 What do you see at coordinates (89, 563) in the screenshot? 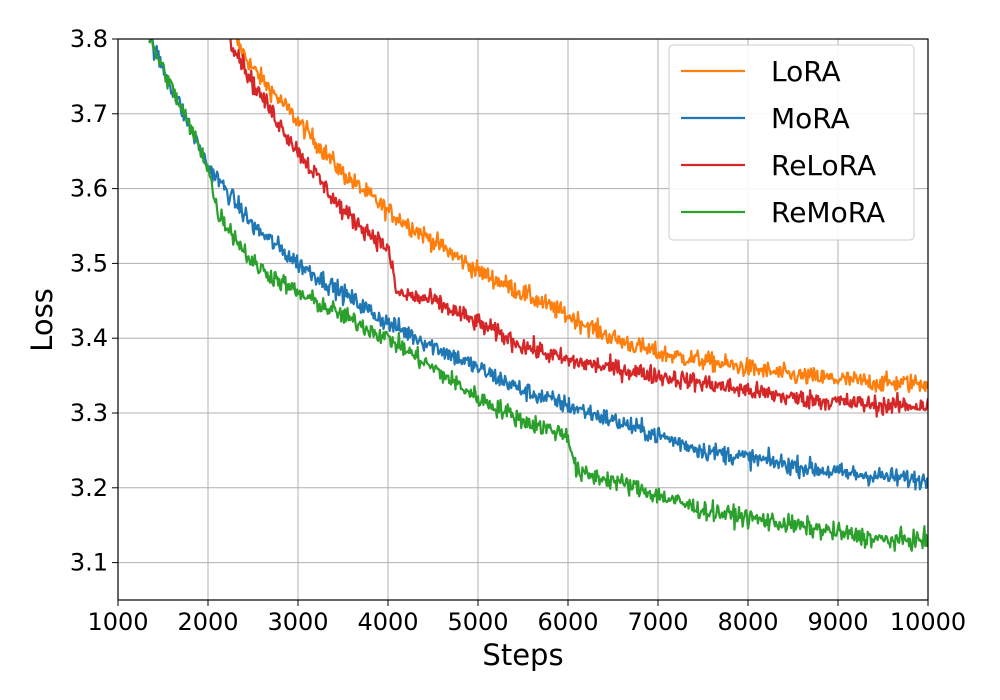
I see `y-tick-label: 3.1` at bounding box center [89, 563].